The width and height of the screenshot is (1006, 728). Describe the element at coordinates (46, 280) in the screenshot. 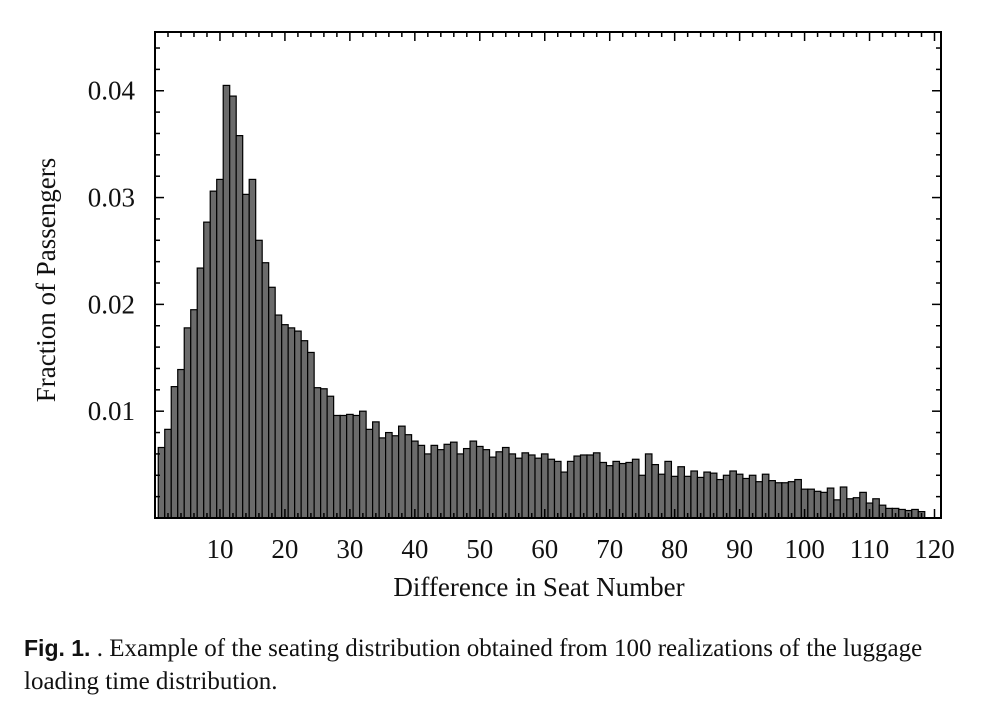

I see `y-axis-label: Fraction of Passengers` at that location.